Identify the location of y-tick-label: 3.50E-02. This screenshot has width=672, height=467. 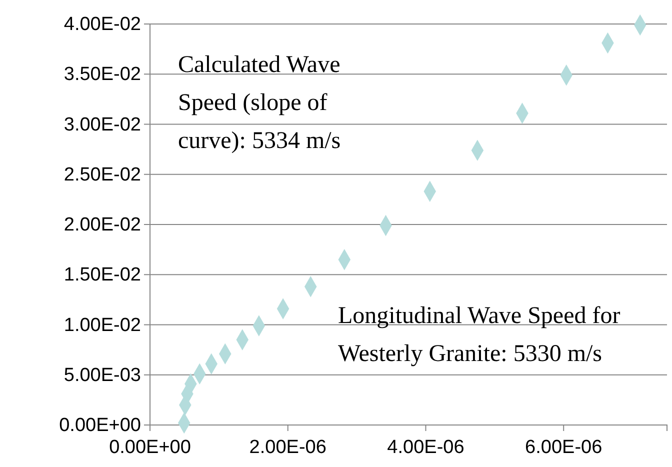
(102, 75).